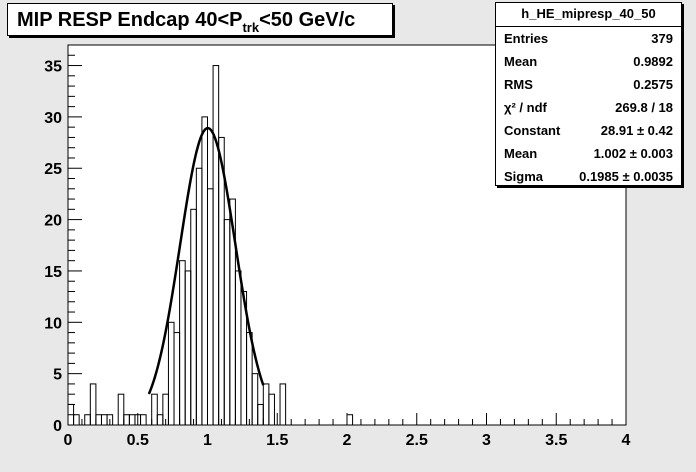  I want to click on y-tick-label: 20, so click(53, 221).